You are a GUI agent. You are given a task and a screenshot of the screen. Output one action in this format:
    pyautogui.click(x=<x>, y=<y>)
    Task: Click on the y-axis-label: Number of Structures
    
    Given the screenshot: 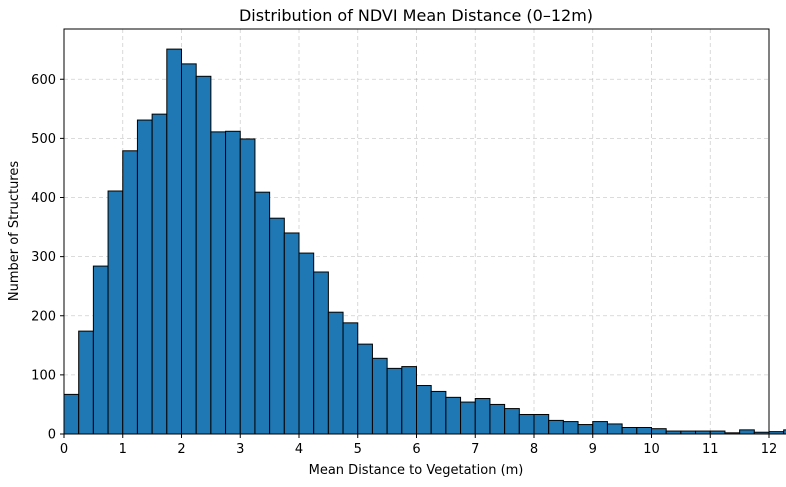 What is the action you would take?
    pyautogui.click(x=14, y=231)
    